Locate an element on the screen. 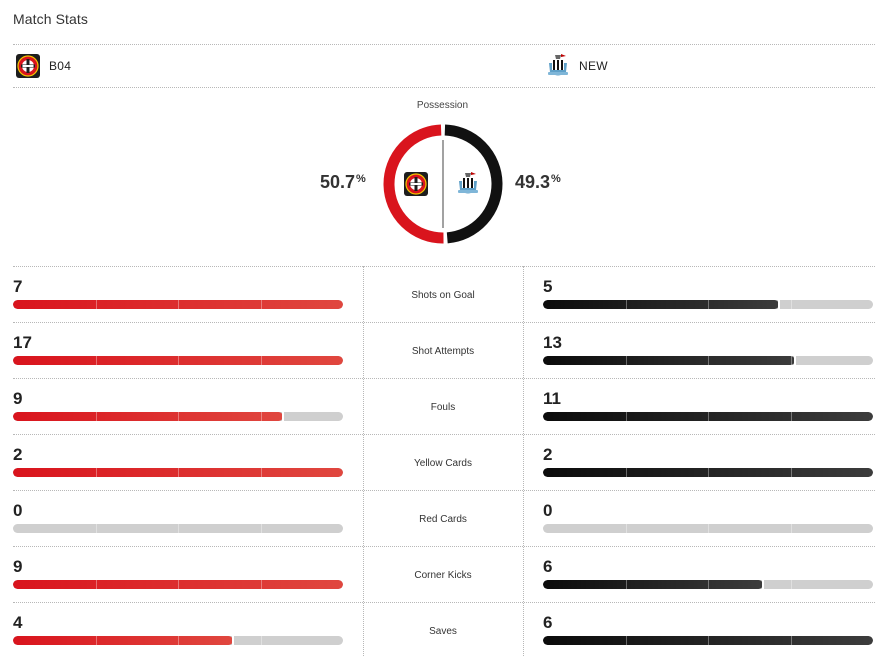  stat-label: Red Cards is located at coordinates (443, 519).